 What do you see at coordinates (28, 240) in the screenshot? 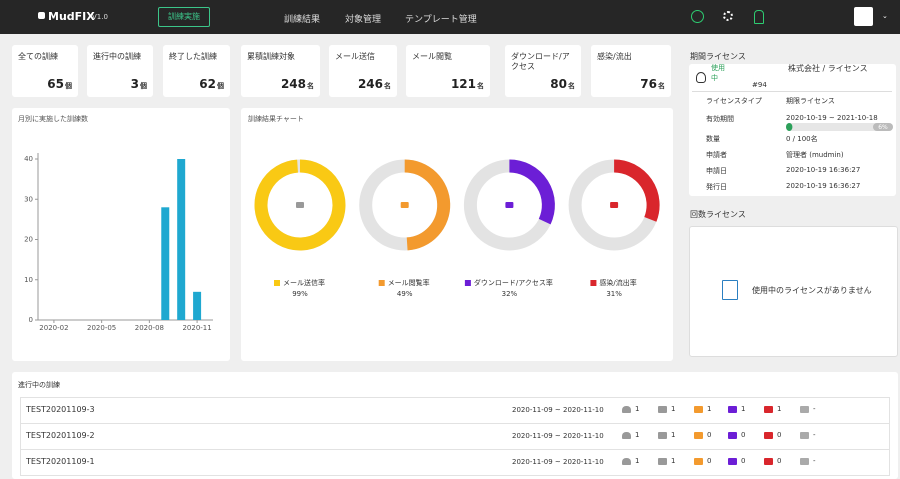
I see `y-tick-label: 20` at bounding box center [28, 240].